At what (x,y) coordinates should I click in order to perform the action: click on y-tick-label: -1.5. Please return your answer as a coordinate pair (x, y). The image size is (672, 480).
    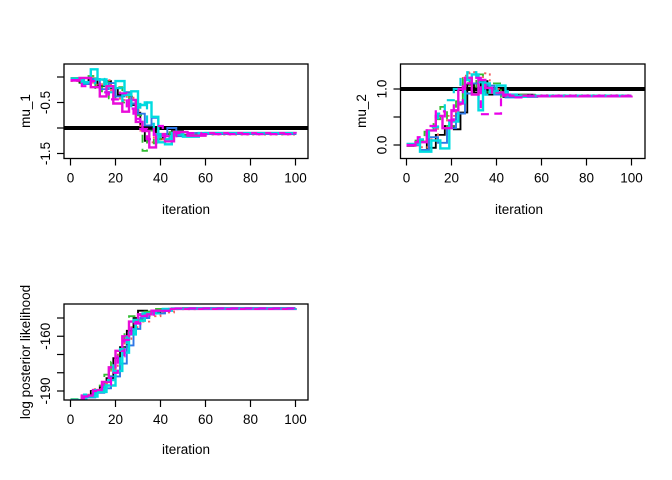
    Looking at the image, I should click on (45, 153).